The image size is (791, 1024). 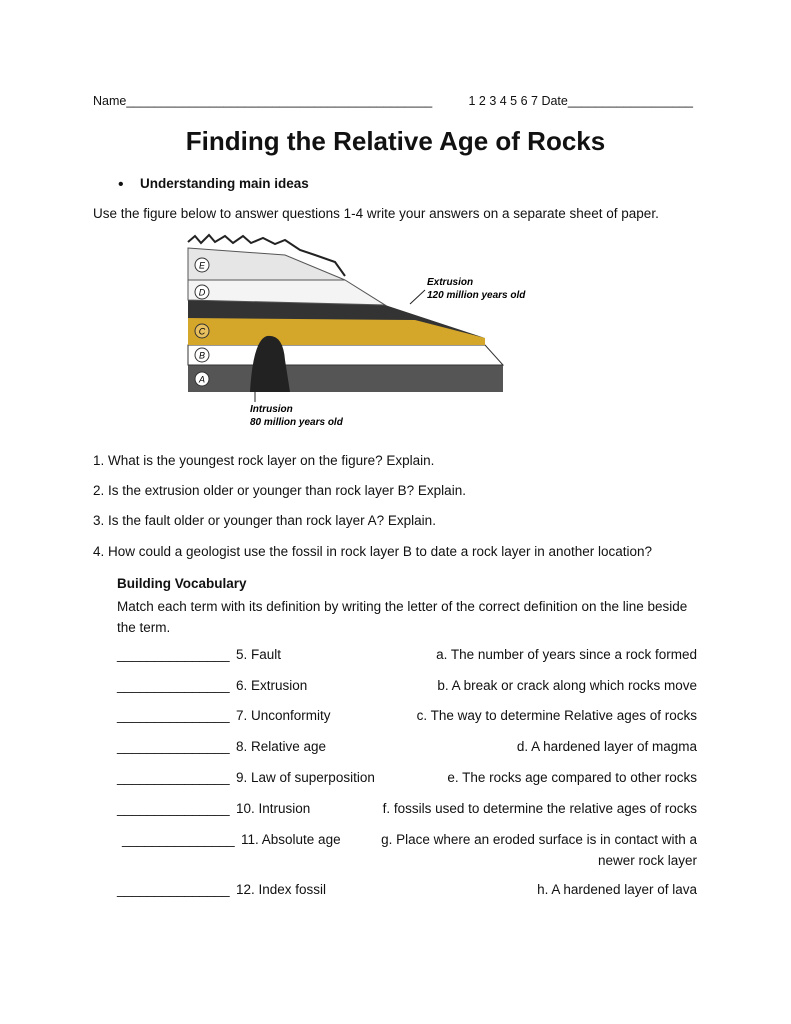 I want to click on term: 7. Unconformity, so click(x=283, y=715).